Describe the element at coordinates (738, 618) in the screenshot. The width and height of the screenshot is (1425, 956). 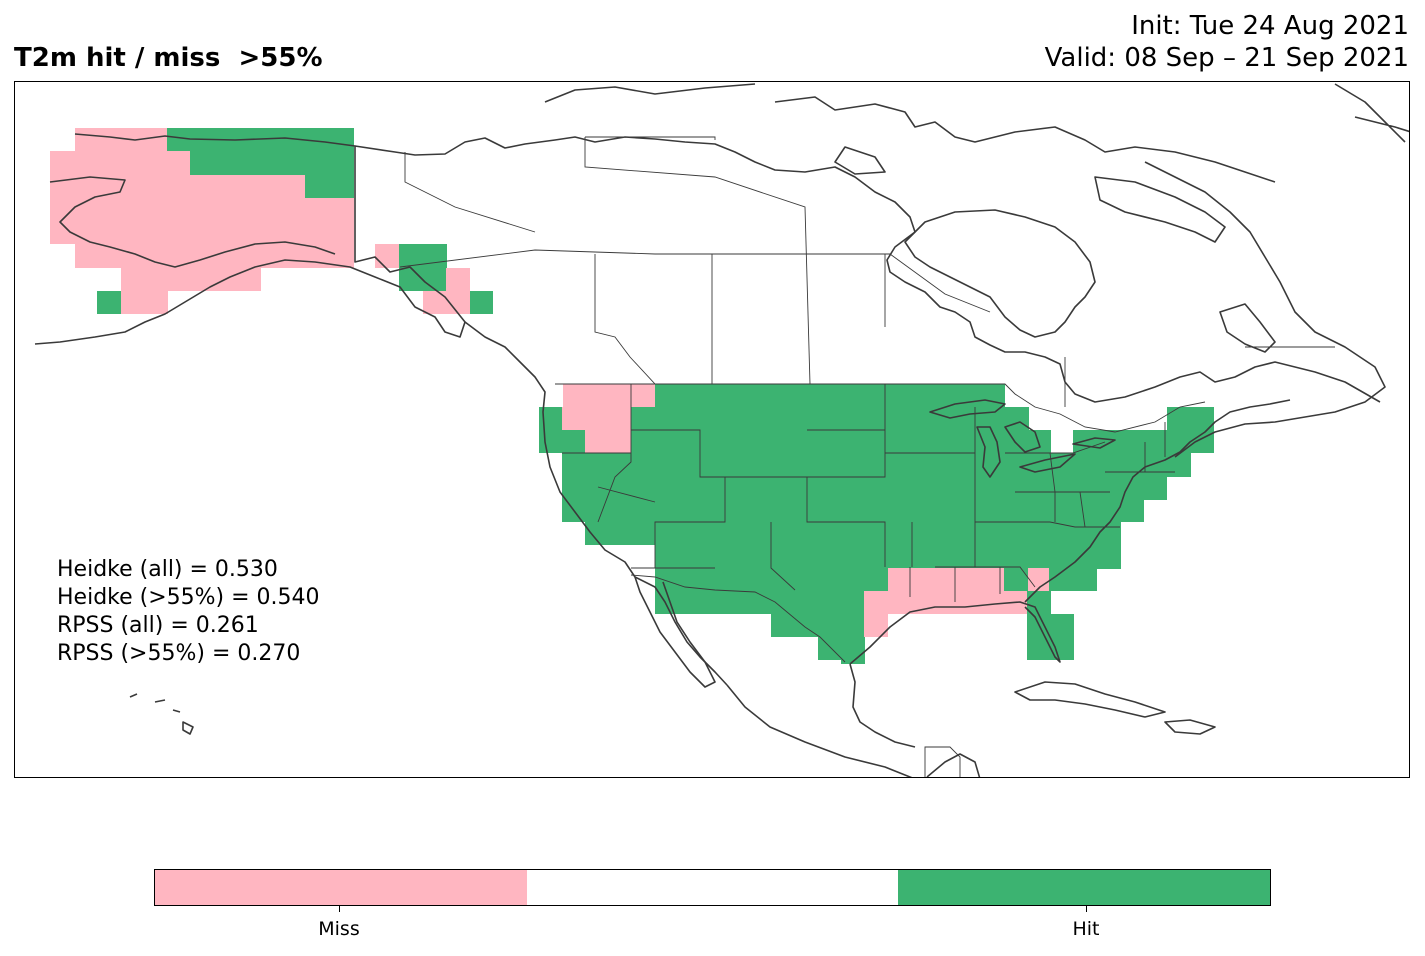
I see `us-mexico-border` at that location.